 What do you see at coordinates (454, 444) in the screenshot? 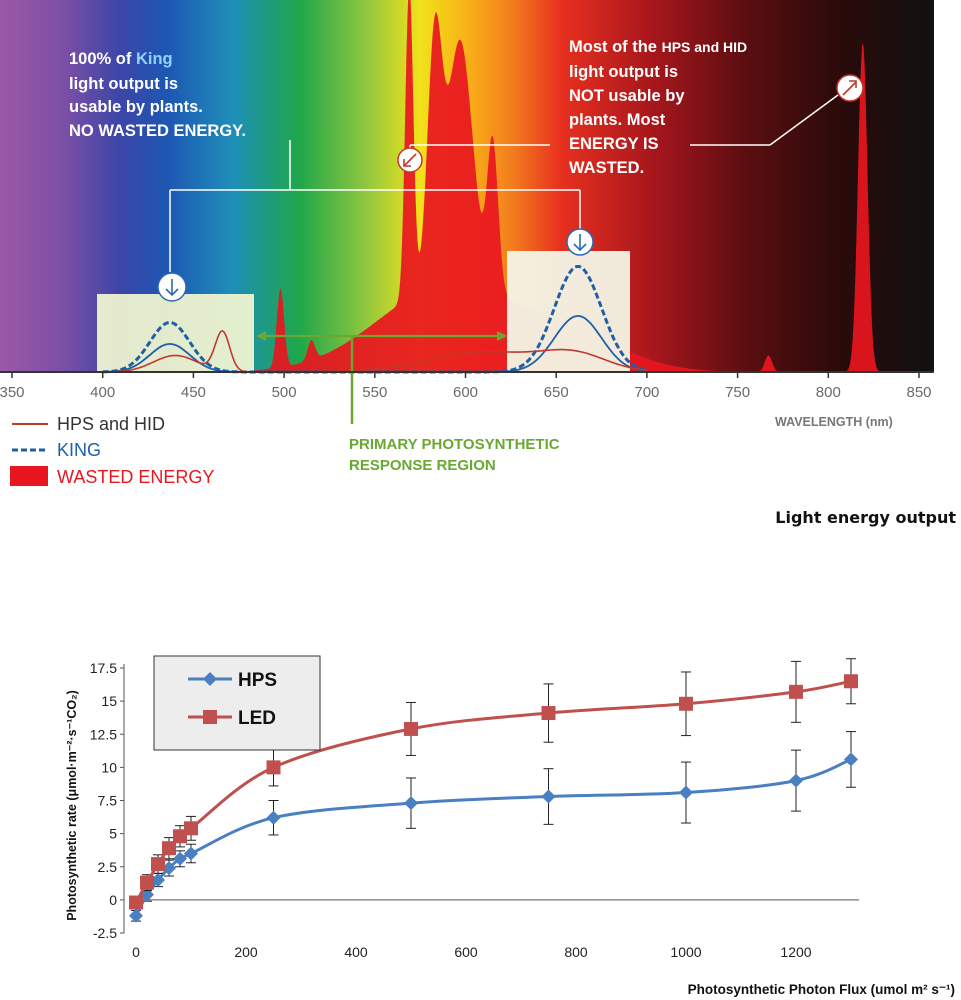
I see `svg-text: PRIMARY PHOTOSYNTHETIC` at bounding box center [454, 444].